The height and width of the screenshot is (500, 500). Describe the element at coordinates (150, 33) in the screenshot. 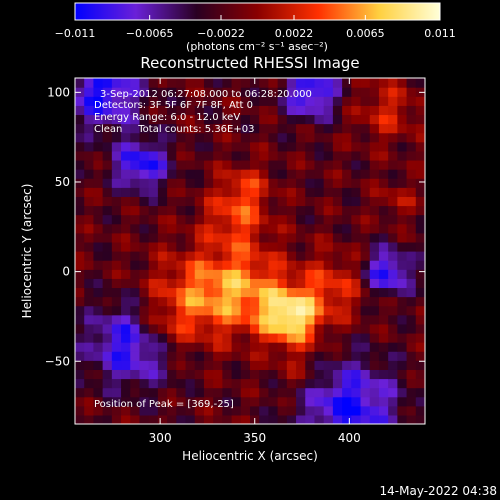

I see `colorbar-tick-label: −0.0065` at that location.